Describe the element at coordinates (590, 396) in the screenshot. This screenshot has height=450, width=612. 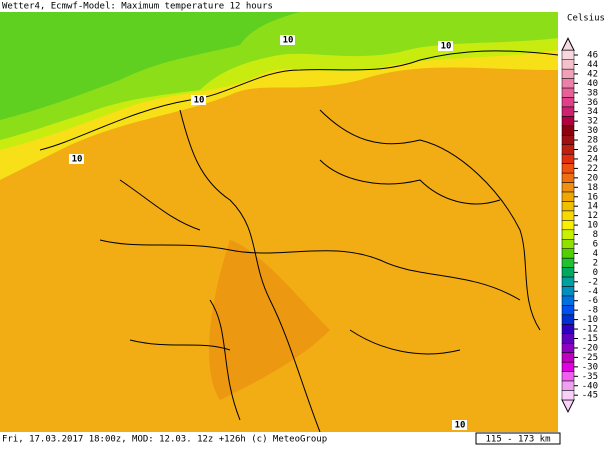
I see `legend-label: -45` at that location.